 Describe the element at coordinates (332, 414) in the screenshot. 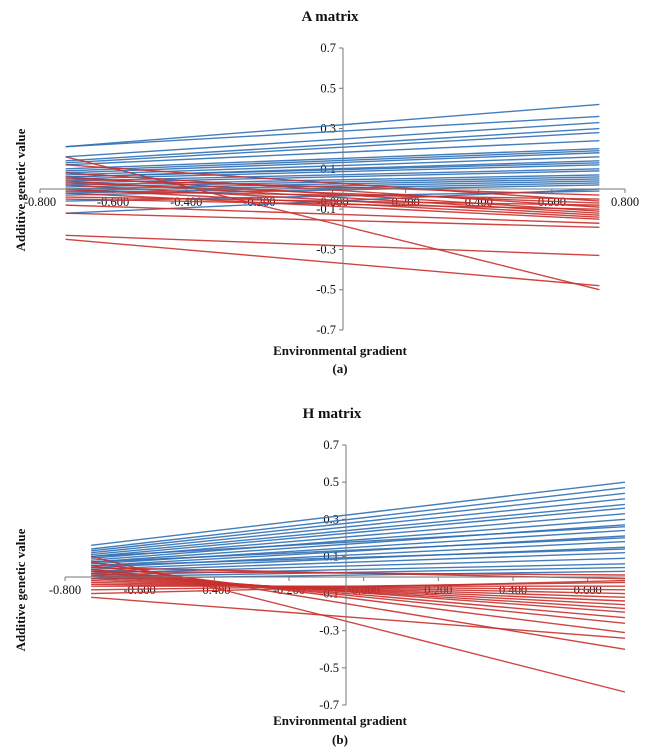

I see `chart-title: H matrix` at that location.